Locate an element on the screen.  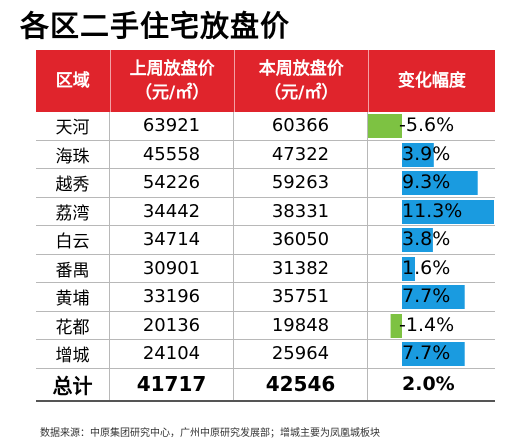
change-value-label: 3.8% is located at coordinates (426, 239).